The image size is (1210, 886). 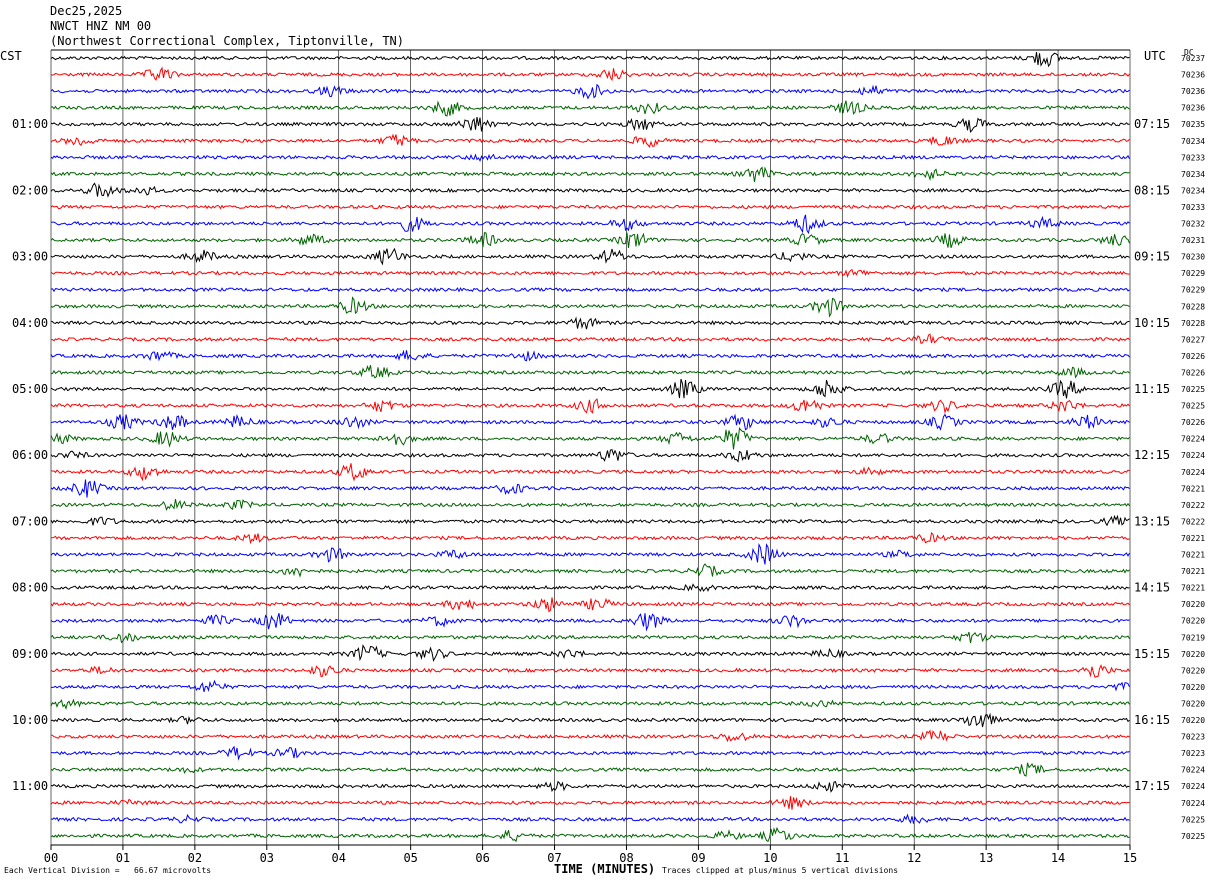 What do you see at coordinates (1189, 52) in the screenshot?
I see `dc-label: DC` at bounding box center [1189, 52].